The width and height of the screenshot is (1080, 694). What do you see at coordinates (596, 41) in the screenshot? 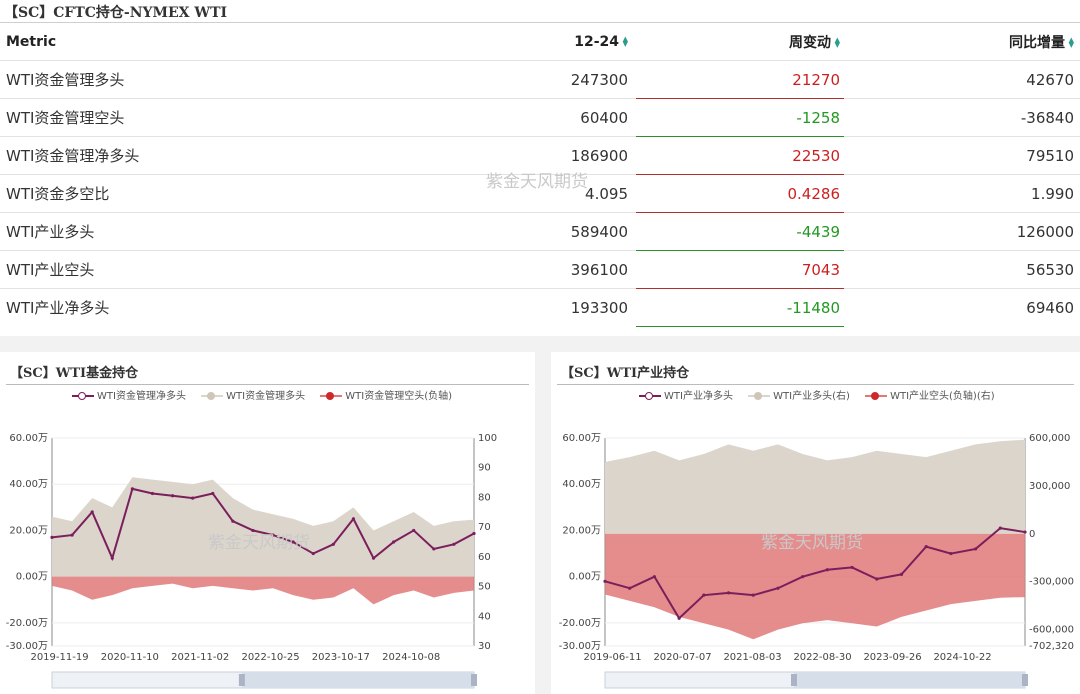
I see `header-date-label: 12-24` at bounding box center [596, 41].